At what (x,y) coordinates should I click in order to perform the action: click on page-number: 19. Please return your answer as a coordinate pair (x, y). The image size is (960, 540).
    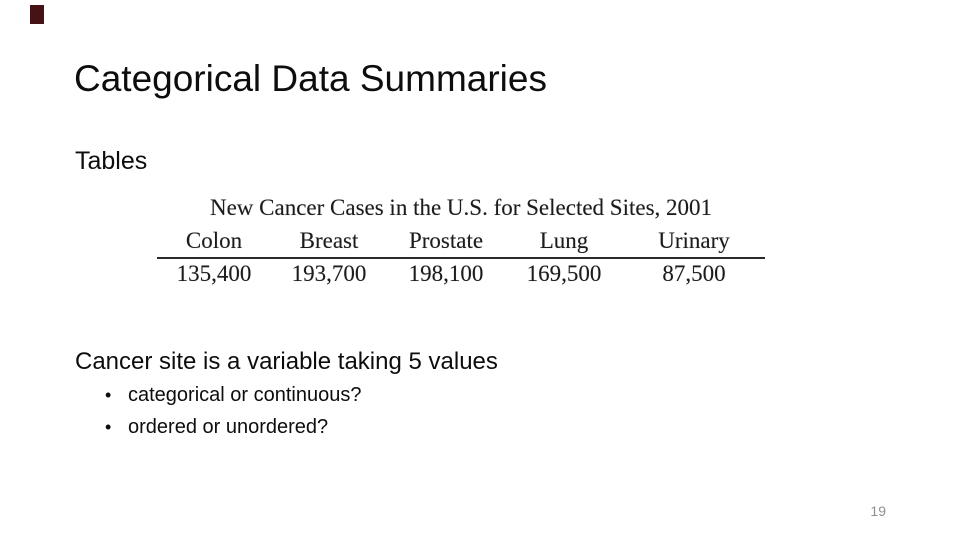
    Looking at the image, I should click on (878, 511).